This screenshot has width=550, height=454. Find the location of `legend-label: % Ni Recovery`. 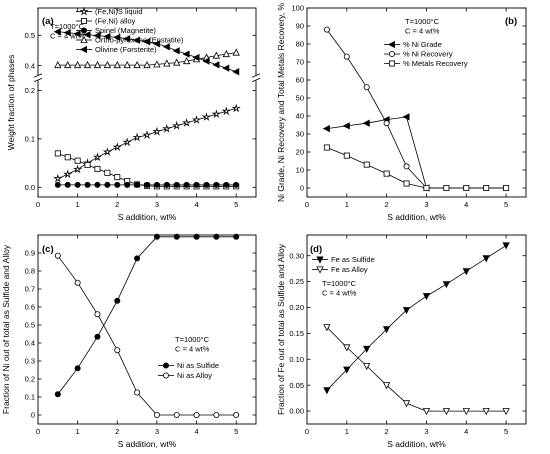

legend-label: % Ni Recovery is located at coordinates (428, 54).